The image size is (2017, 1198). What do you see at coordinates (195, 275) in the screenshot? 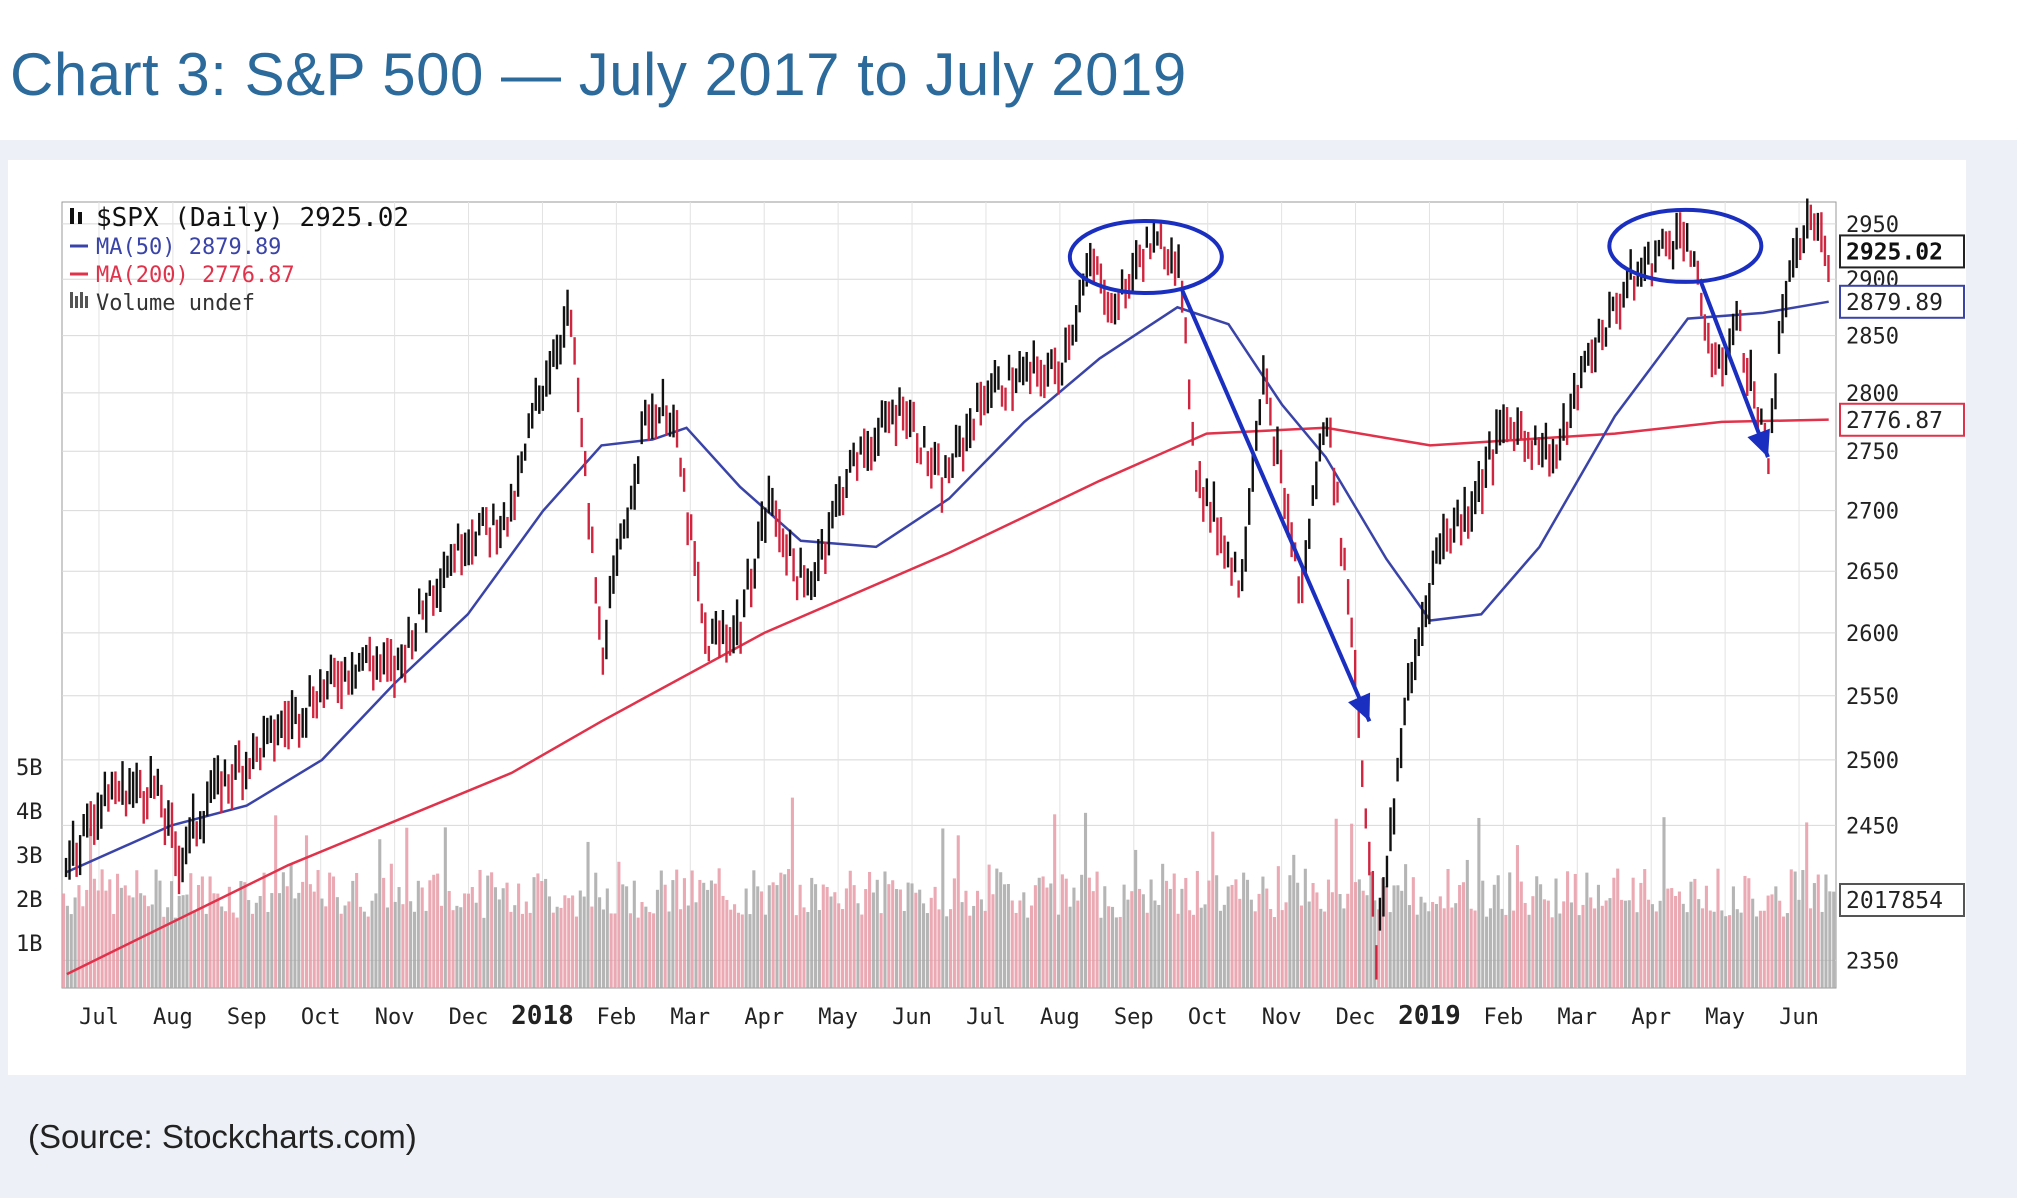
I see `legend-ma200: MA(200) 2776.87` at bounding box center [195, 275].